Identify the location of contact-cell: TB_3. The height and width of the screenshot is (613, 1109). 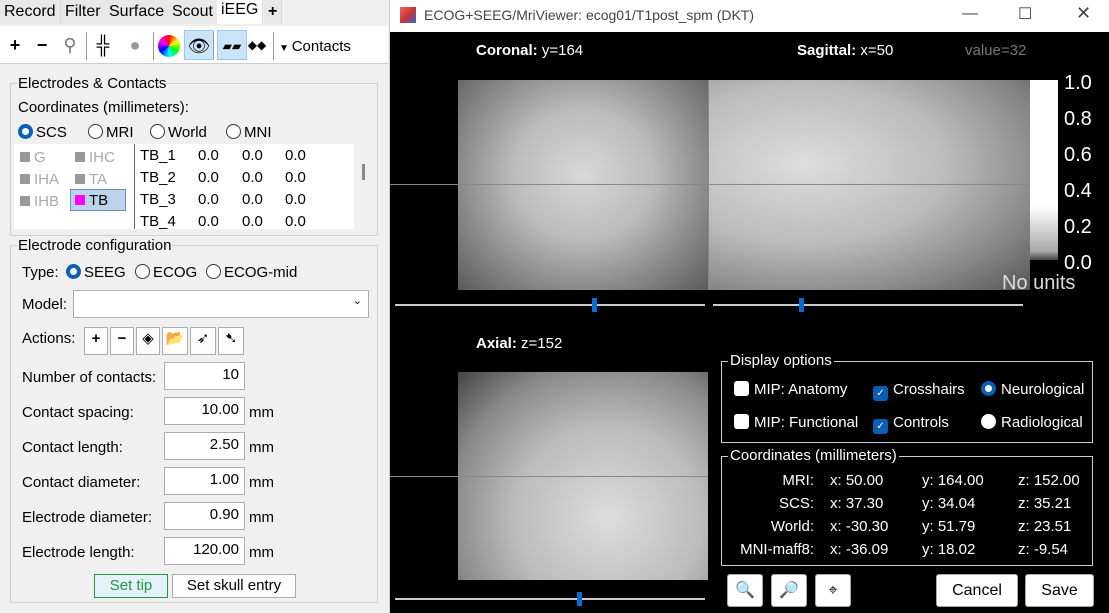
(158, 199).